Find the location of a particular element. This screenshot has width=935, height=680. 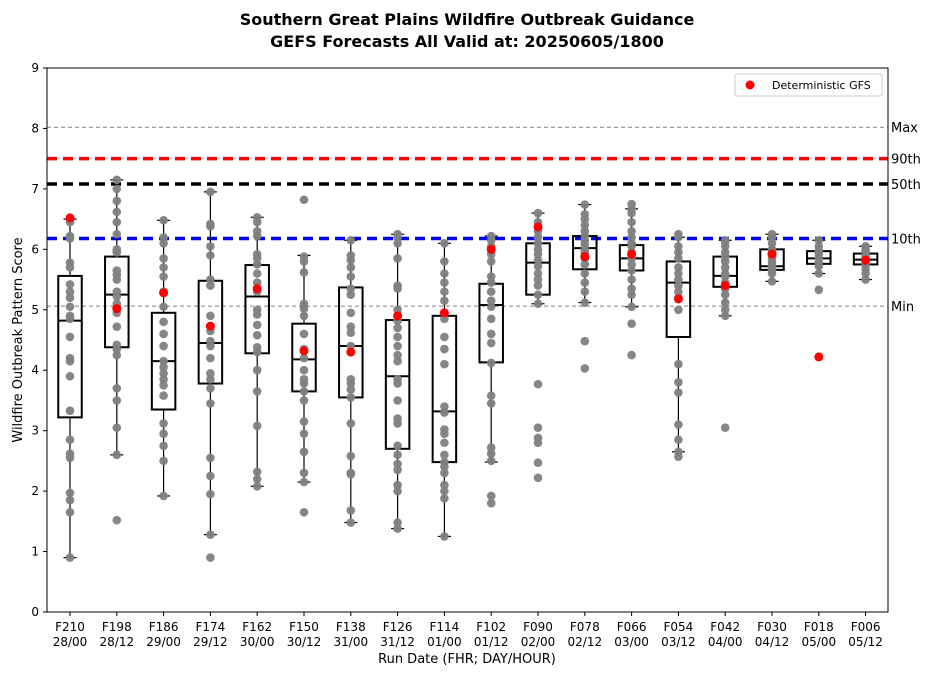

y-axis-label: Wildfire Outbreak Pattern Score is located at coordinates (18, 339).